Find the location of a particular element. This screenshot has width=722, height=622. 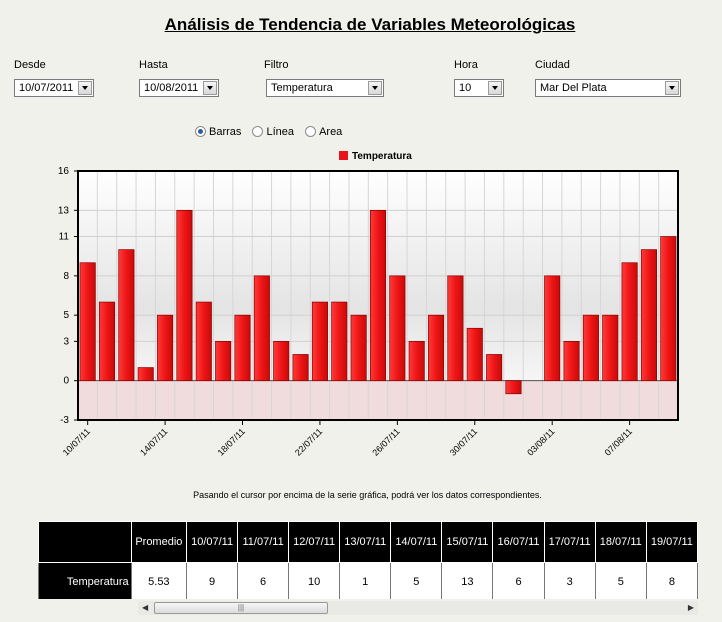

temp-cell: 9 is located at coordinates (212, 580).